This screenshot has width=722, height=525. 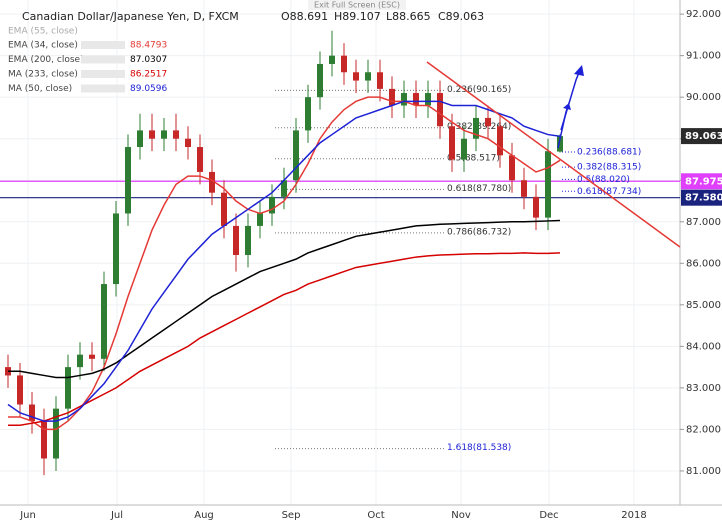 I want to click on price-tag-label: 87.580, so click(x=703, y=198).